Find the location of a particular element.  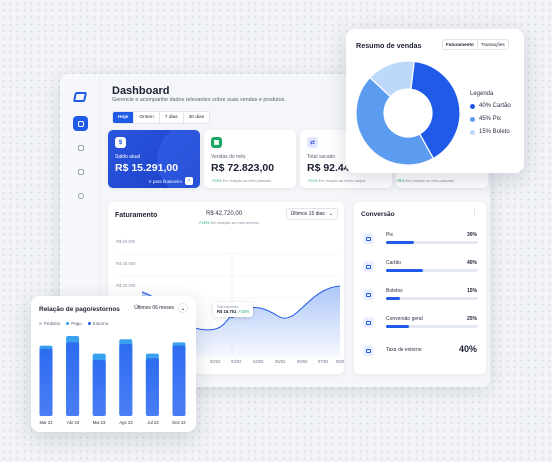

tag-icon is located at coordinates (80, 147).